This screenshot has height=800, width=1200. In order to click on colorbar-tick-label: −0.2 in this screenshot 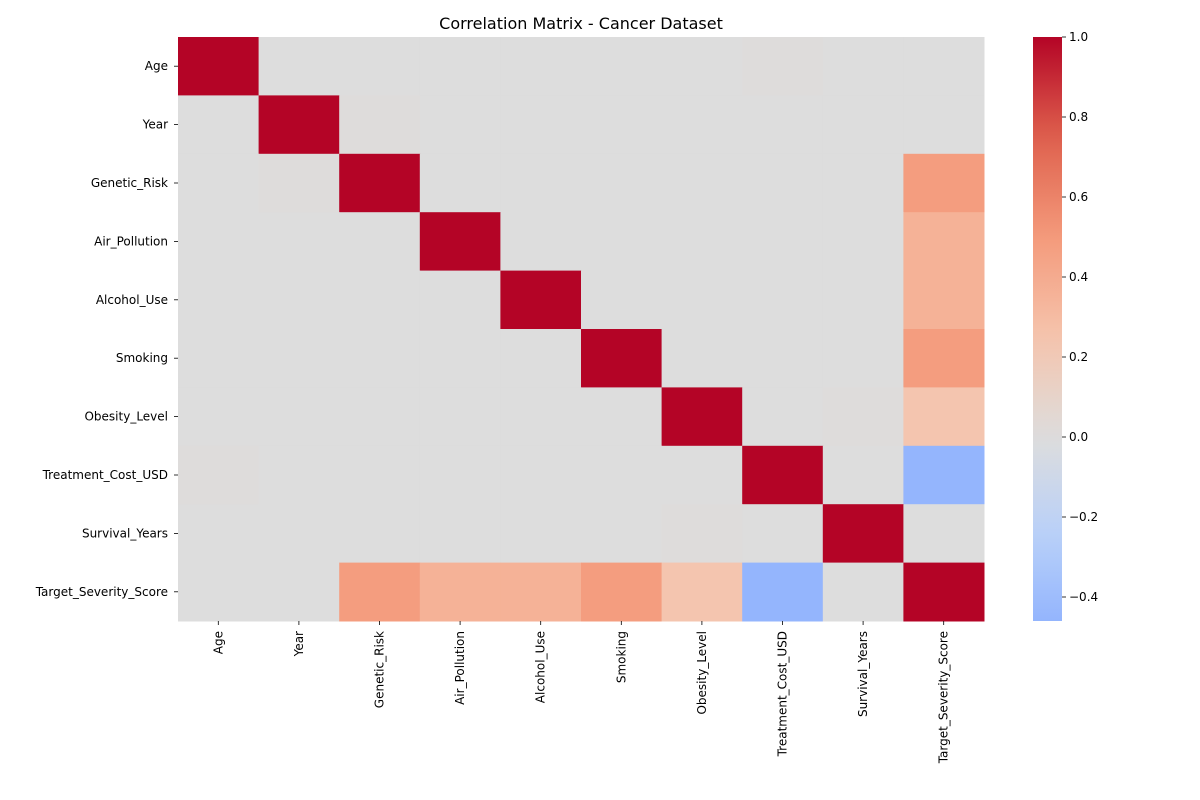, I will do `click(1083, 517)`.